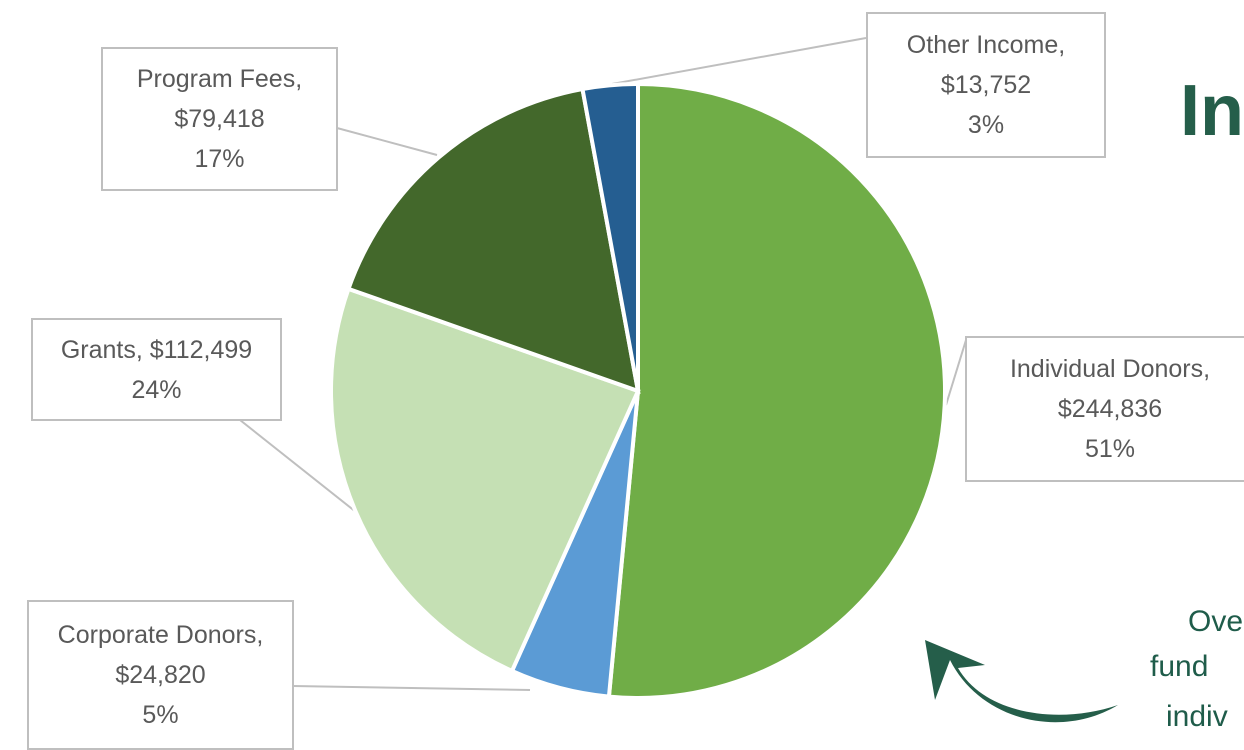  I want to click on value-label: $24,820, so click(160, 675).